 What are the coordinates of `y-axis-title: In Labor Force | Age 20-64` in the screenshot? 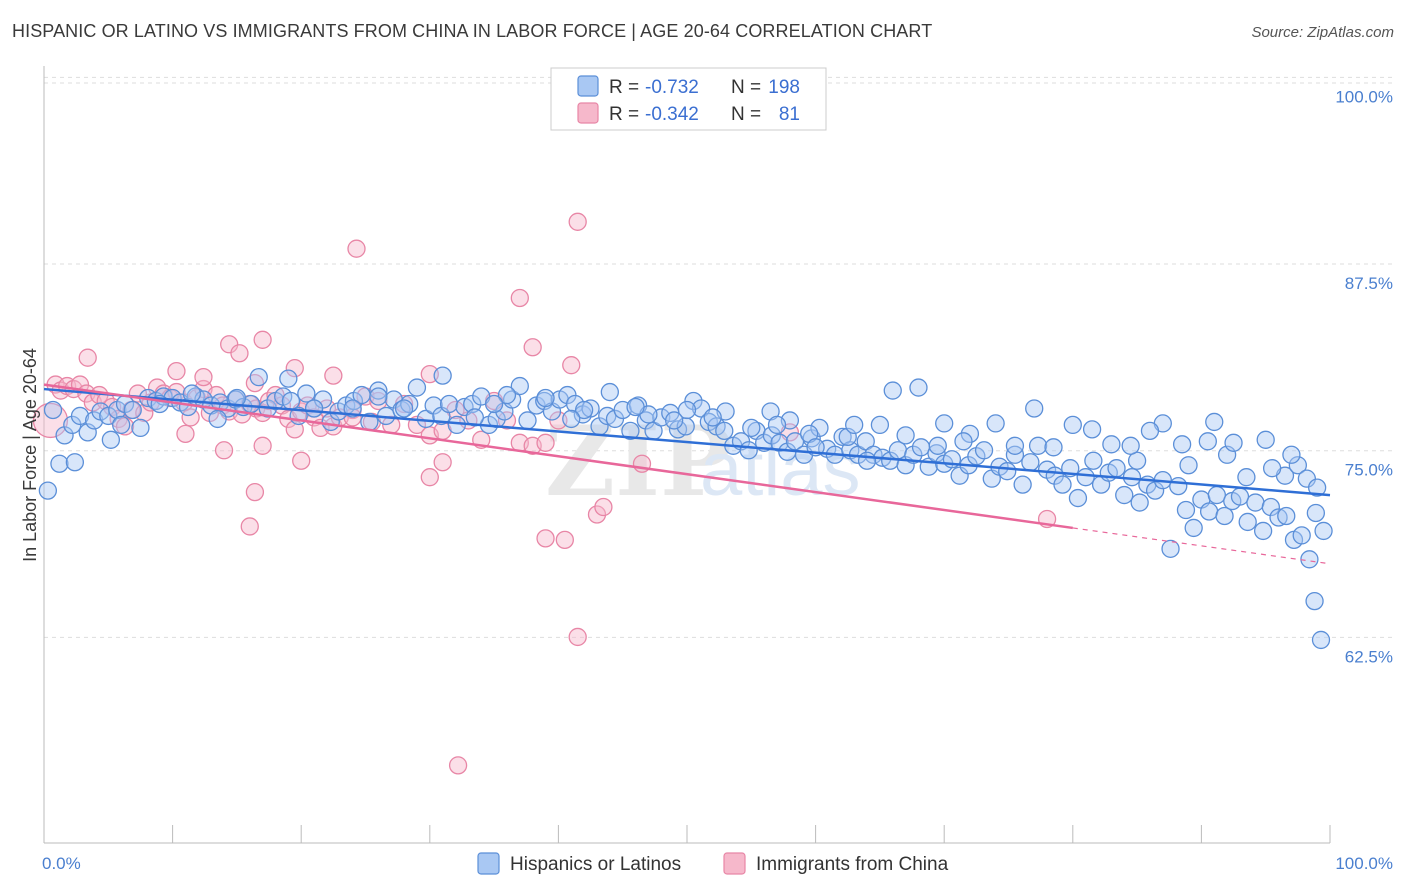 It's located at (30, 455).